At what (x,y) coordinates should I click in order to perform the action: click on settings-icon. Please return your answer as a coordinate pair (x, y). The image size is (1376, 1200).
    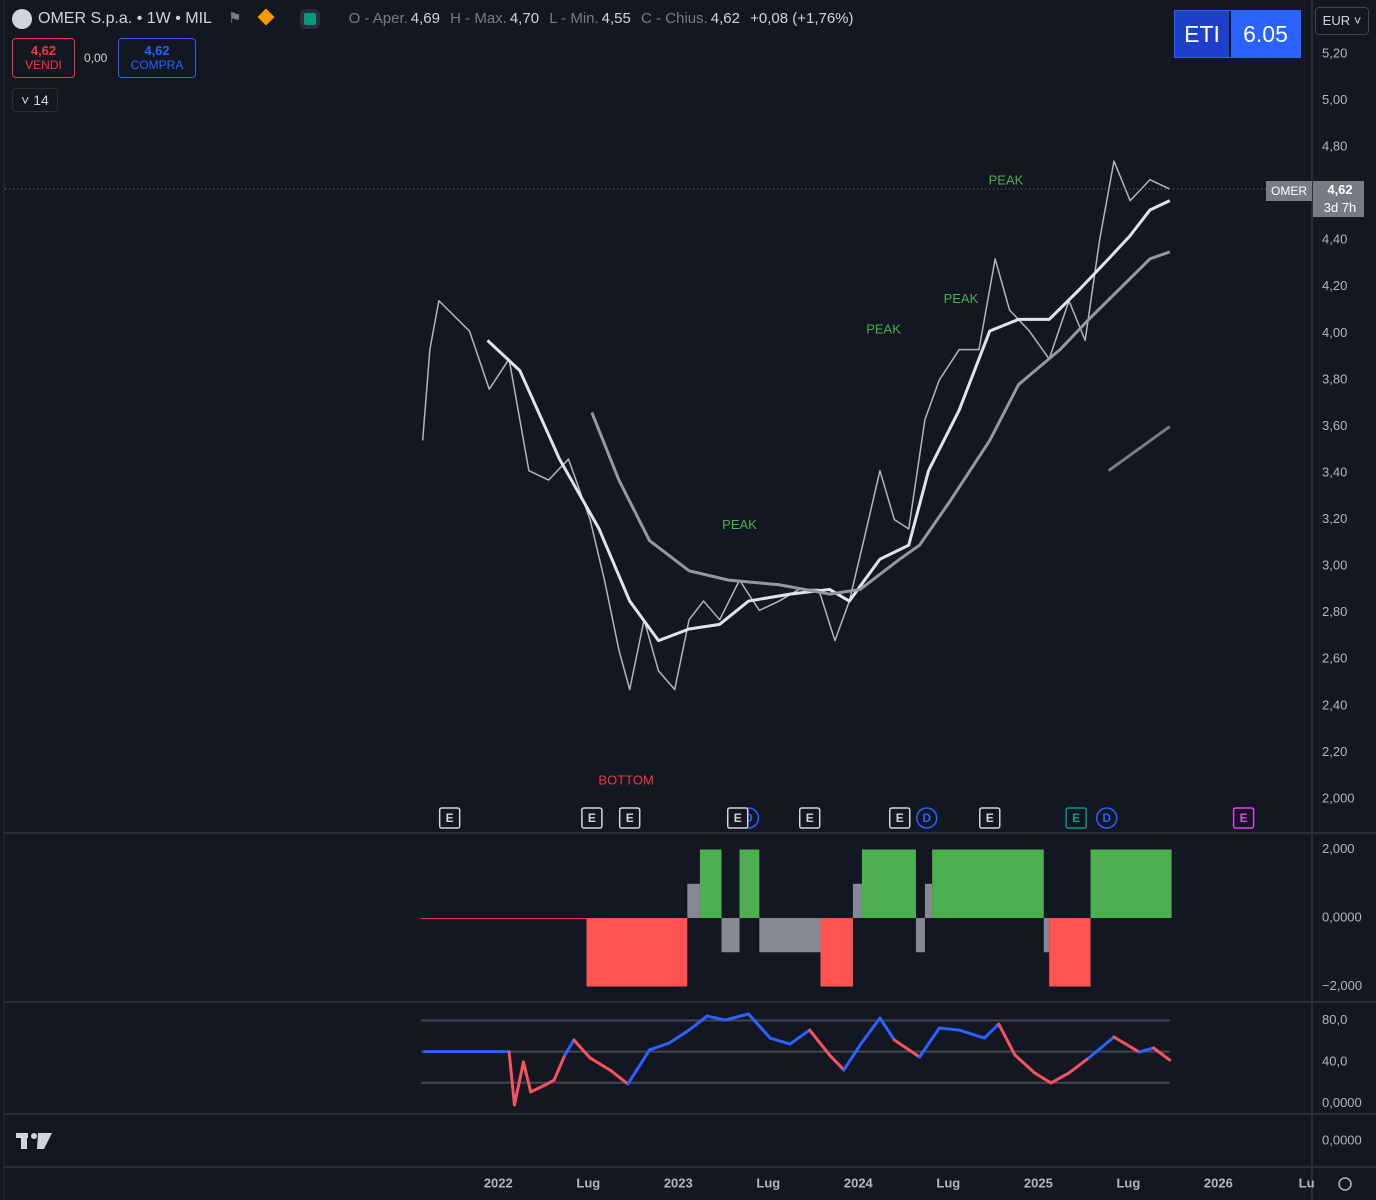
    Looking at the image, I should click on (1345, 1184).